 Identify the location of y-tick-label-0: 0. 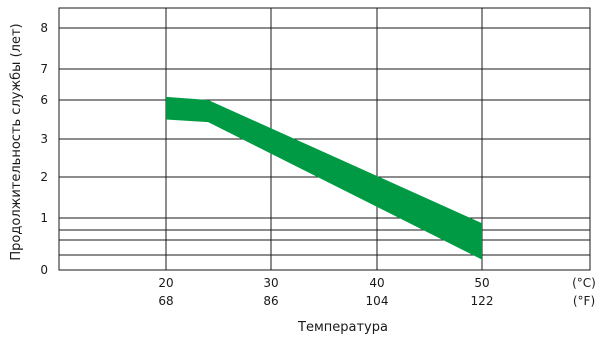
(44, 270).